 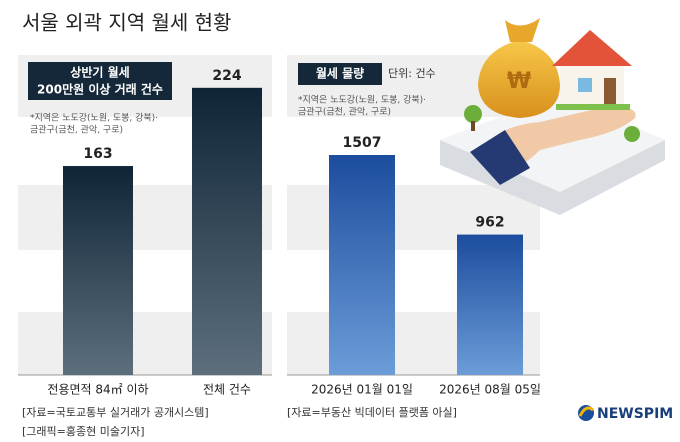 I want to click on x-tick-label: 2026년 08월 05일, so click(x=490, y=390).